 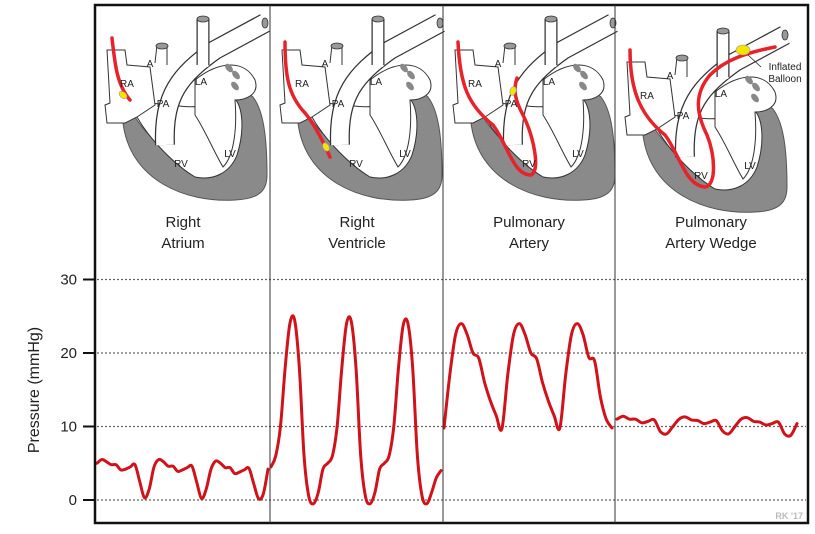 What do you see at coordinates (68, 427) in the screenshot?
I see `y-tick-label: 10` at bounding box center [68, 427].